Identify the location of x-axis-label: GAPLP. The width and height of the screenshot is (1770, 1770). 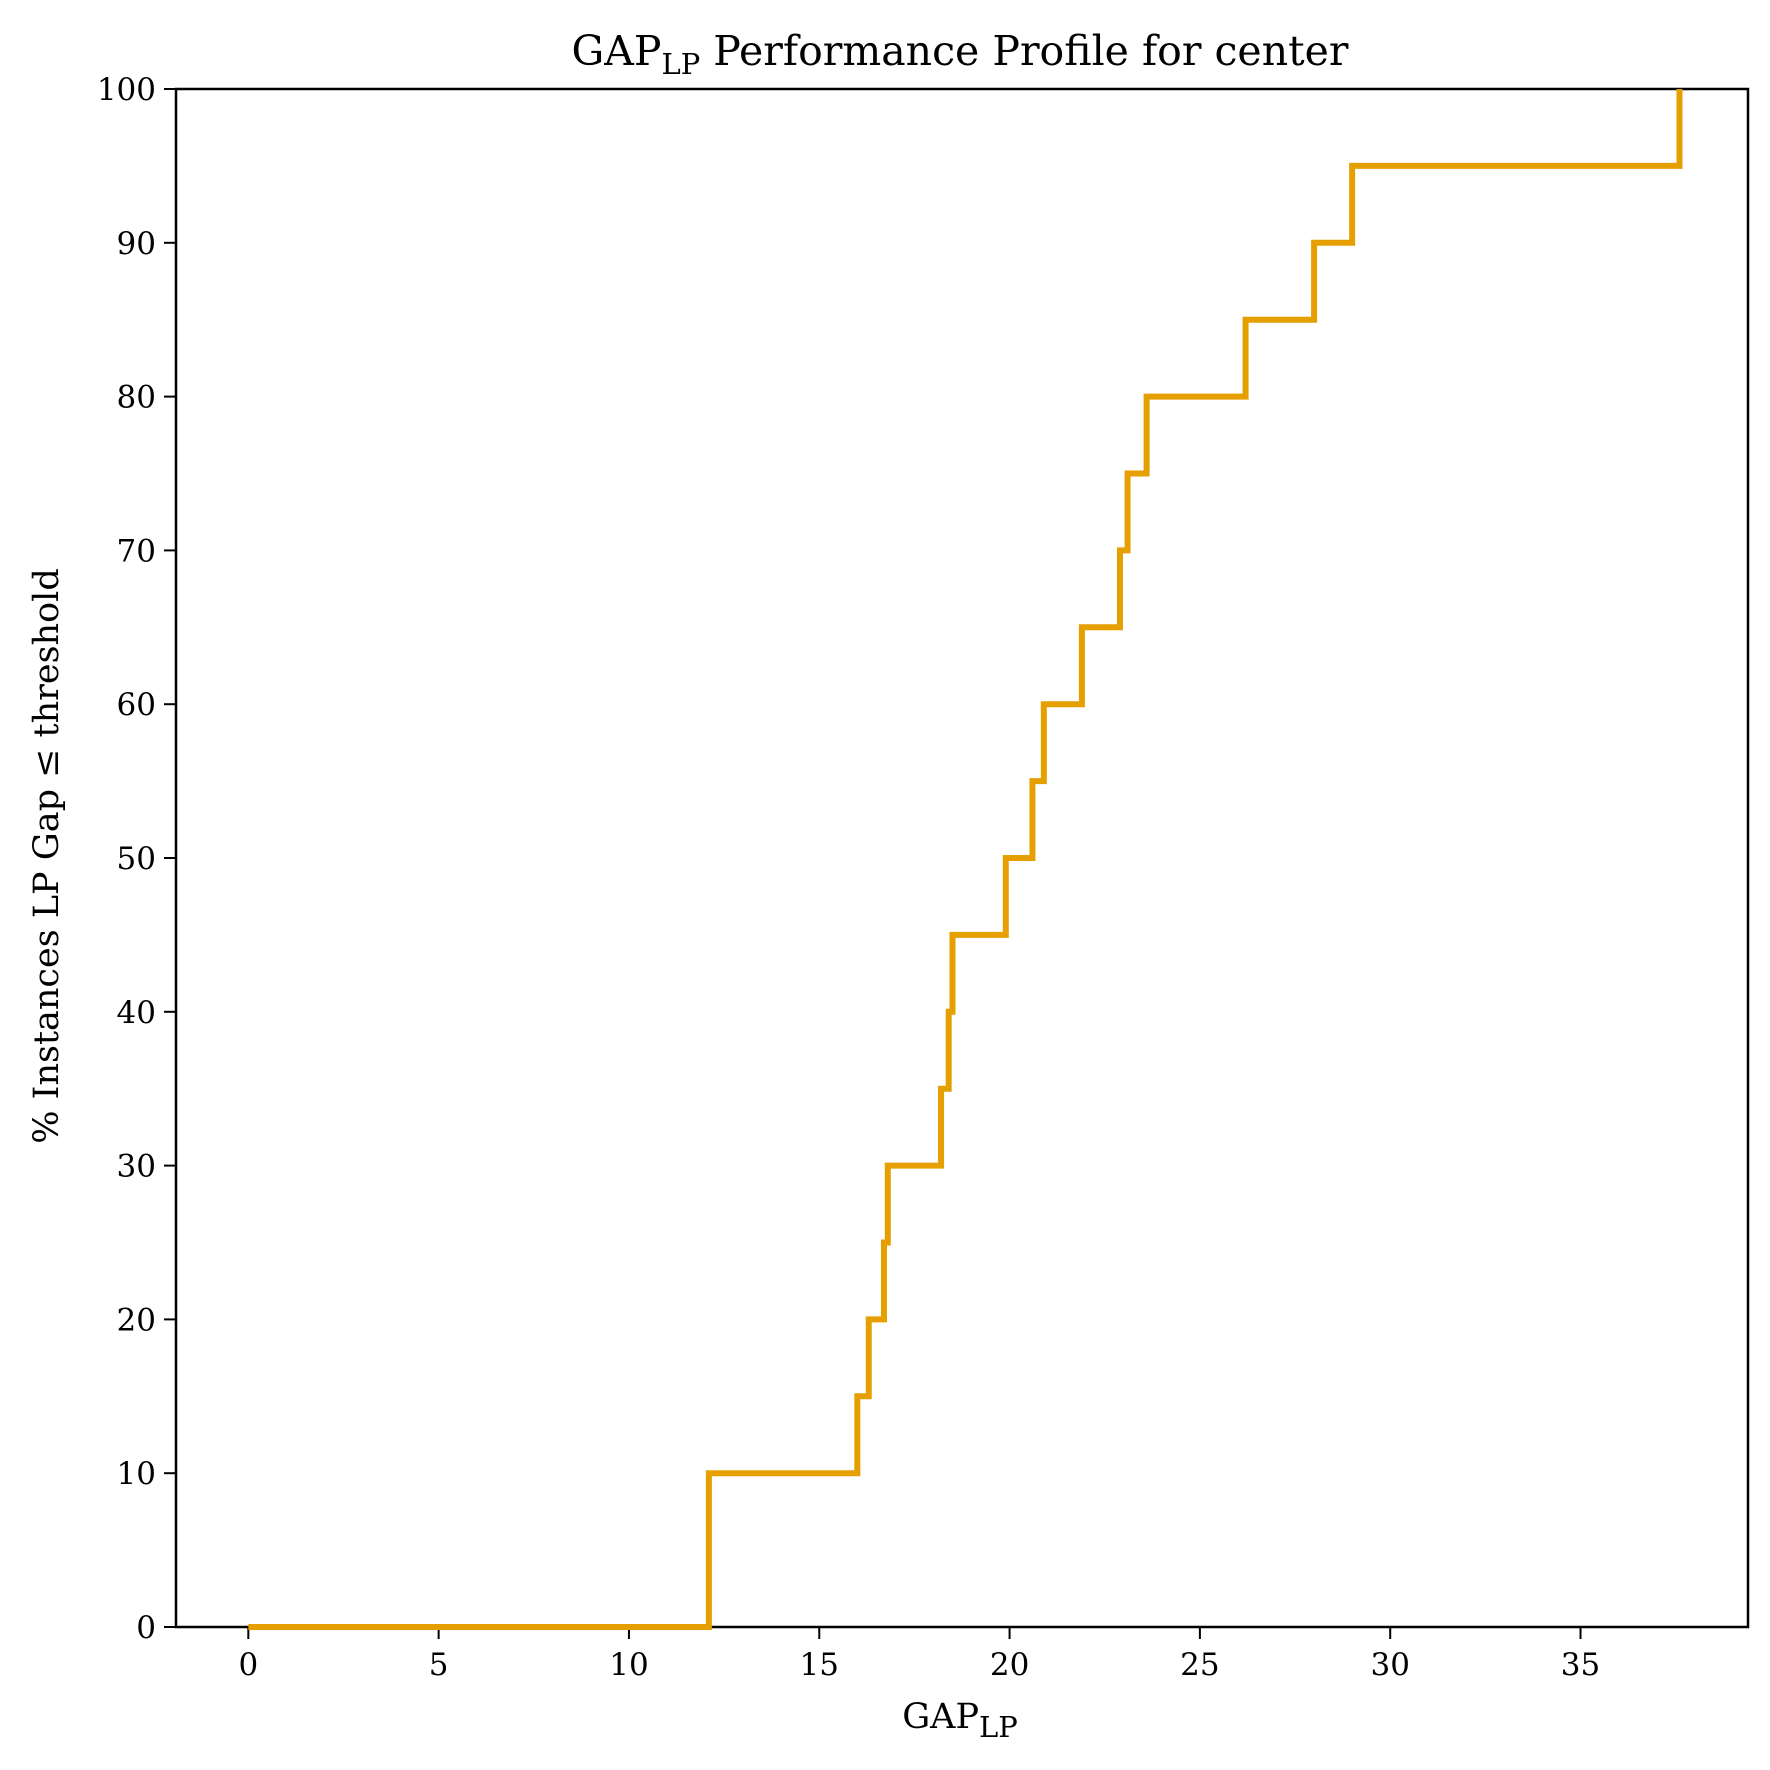
(960, 1720).